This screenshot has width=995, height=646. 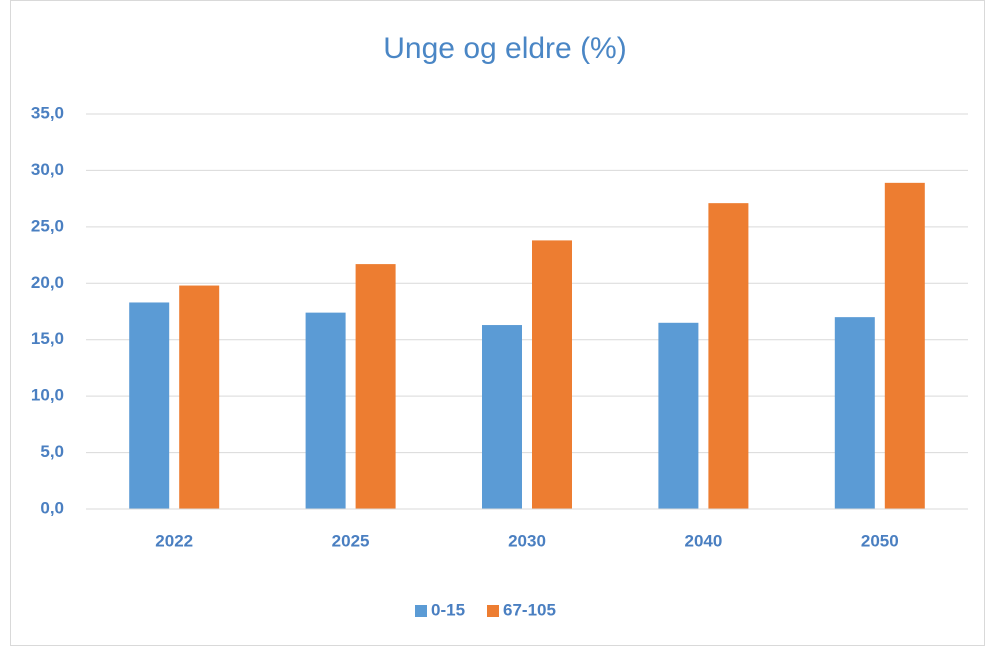 What do you see at coordinates (529, 609) in the screenshot?
I see `legend-label: 67-105` at bounding box center [529, 609].